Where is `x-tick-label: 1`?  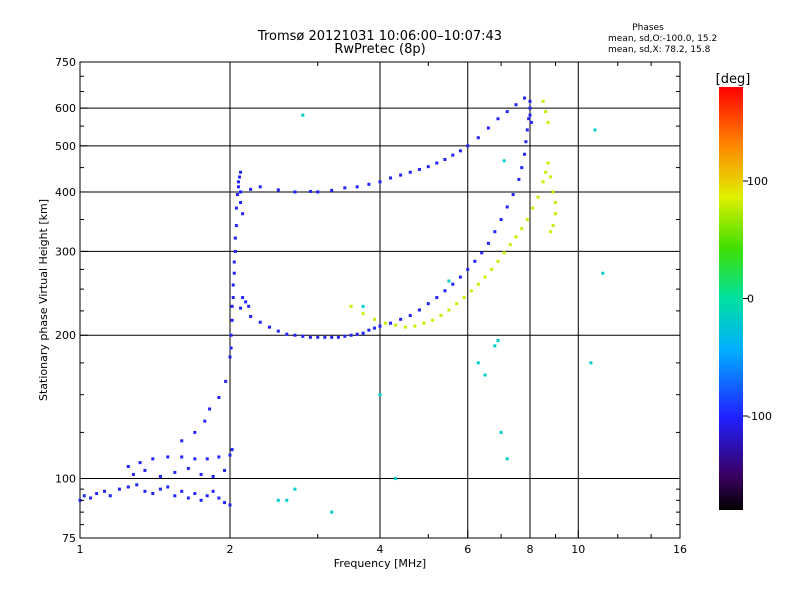 x-tick-label: 1 is located at coordinates (80, 549).